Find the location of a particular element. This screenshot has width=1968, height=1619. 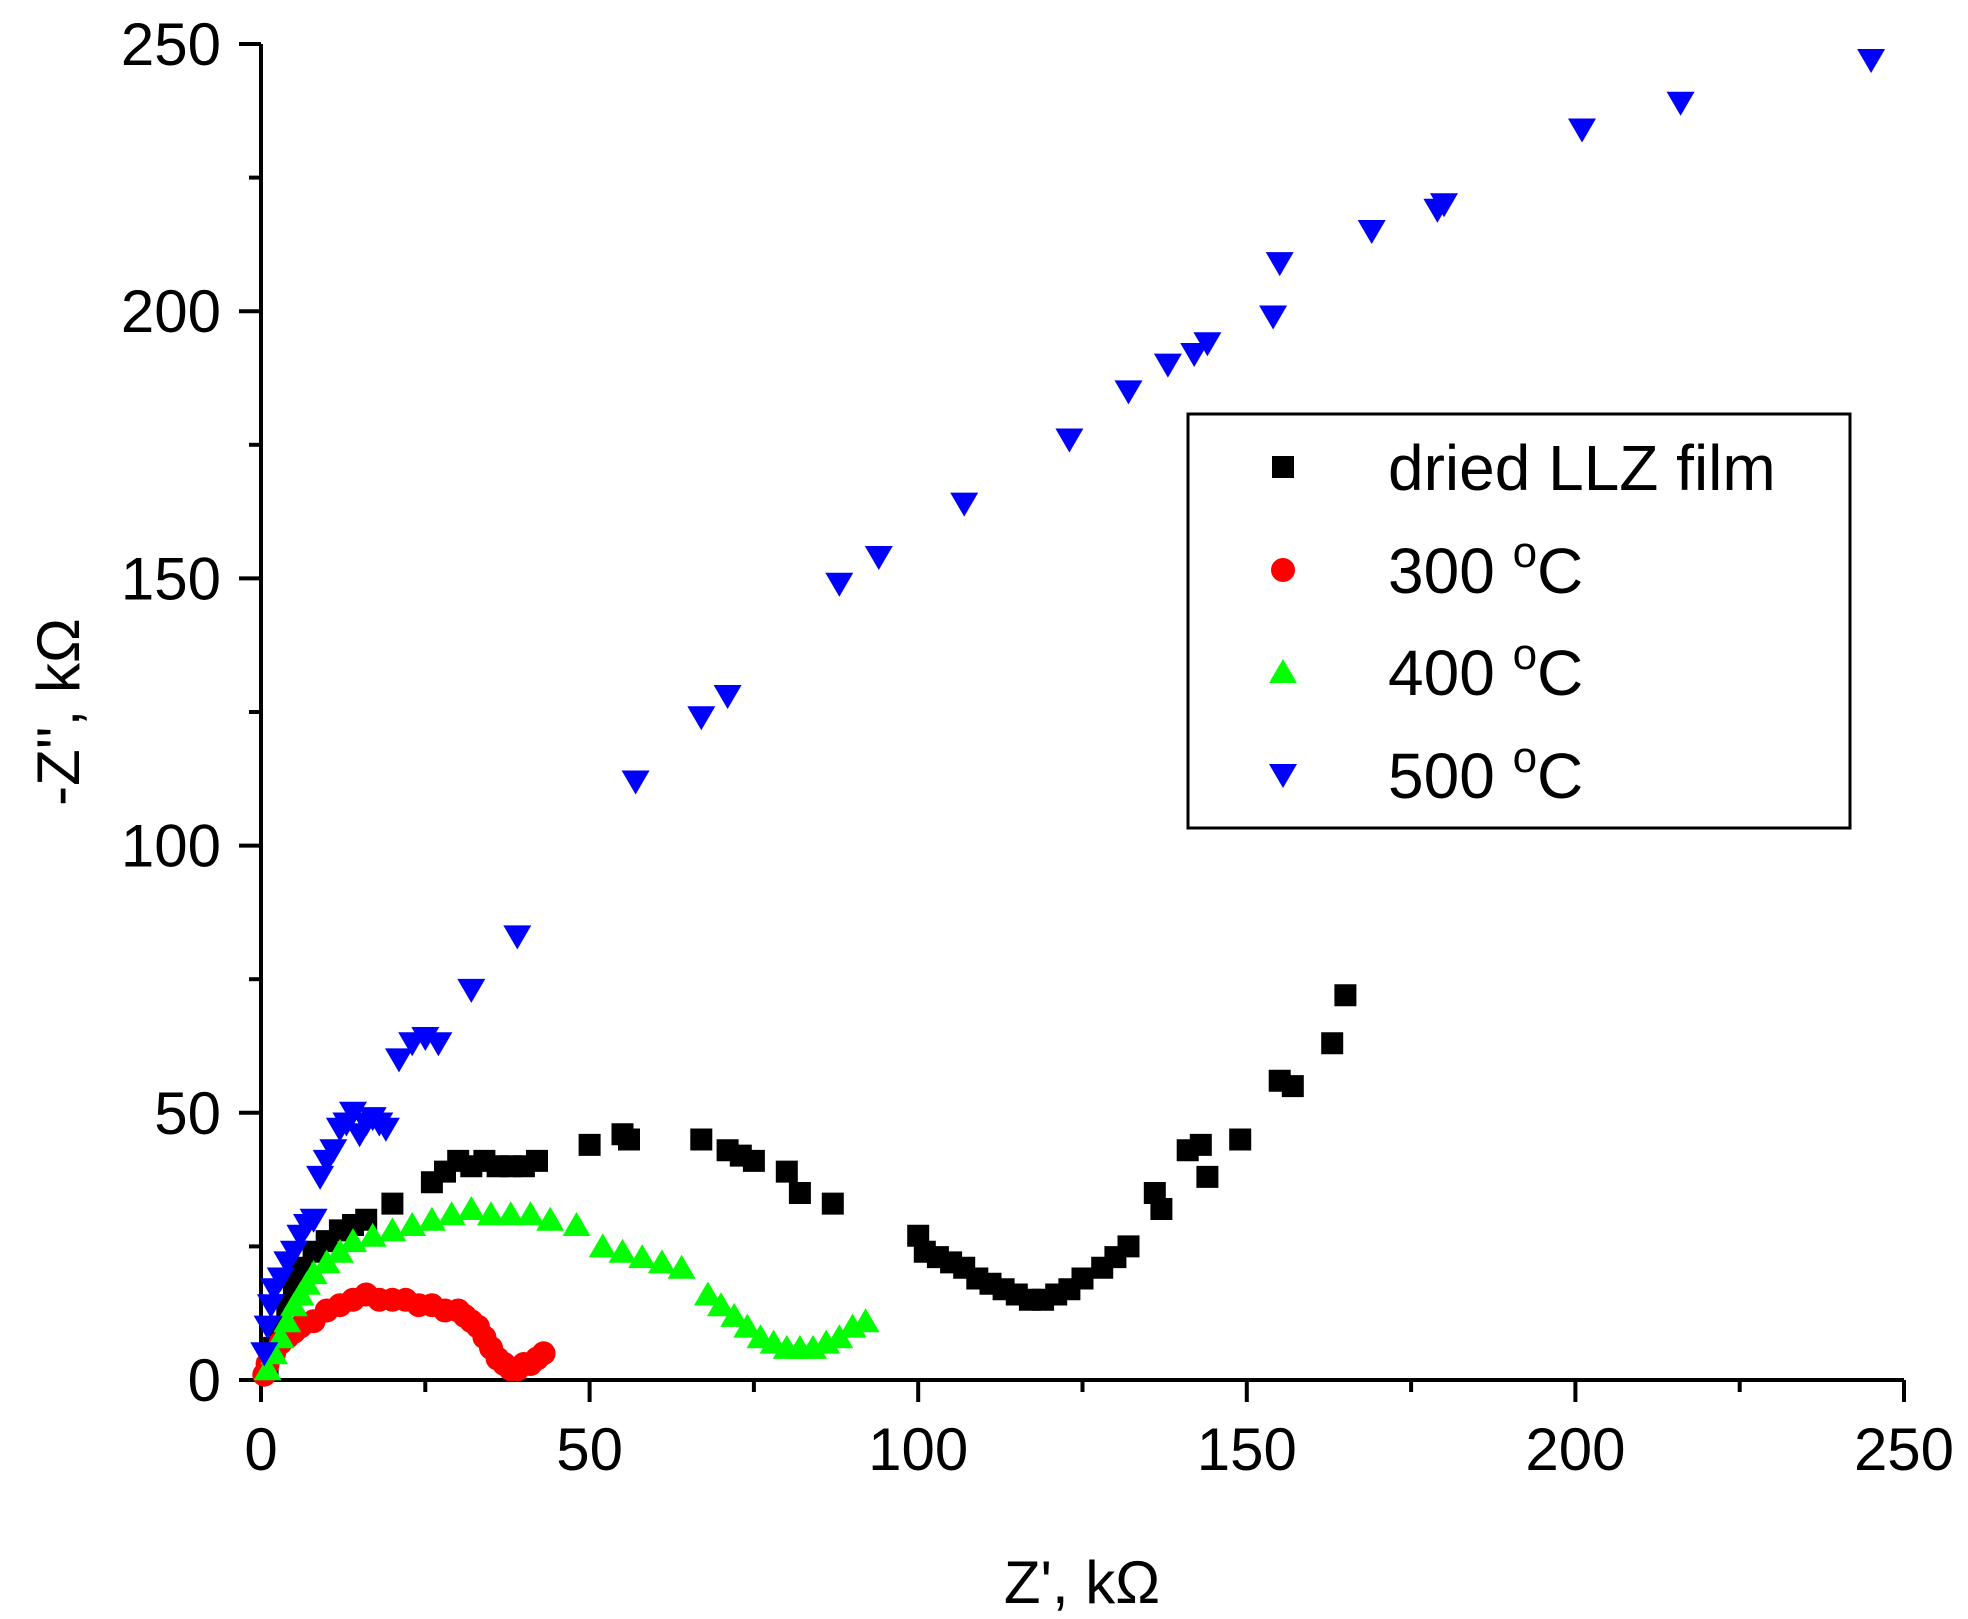

y-tick-label: 0 is located at coordinates (204, 1380).